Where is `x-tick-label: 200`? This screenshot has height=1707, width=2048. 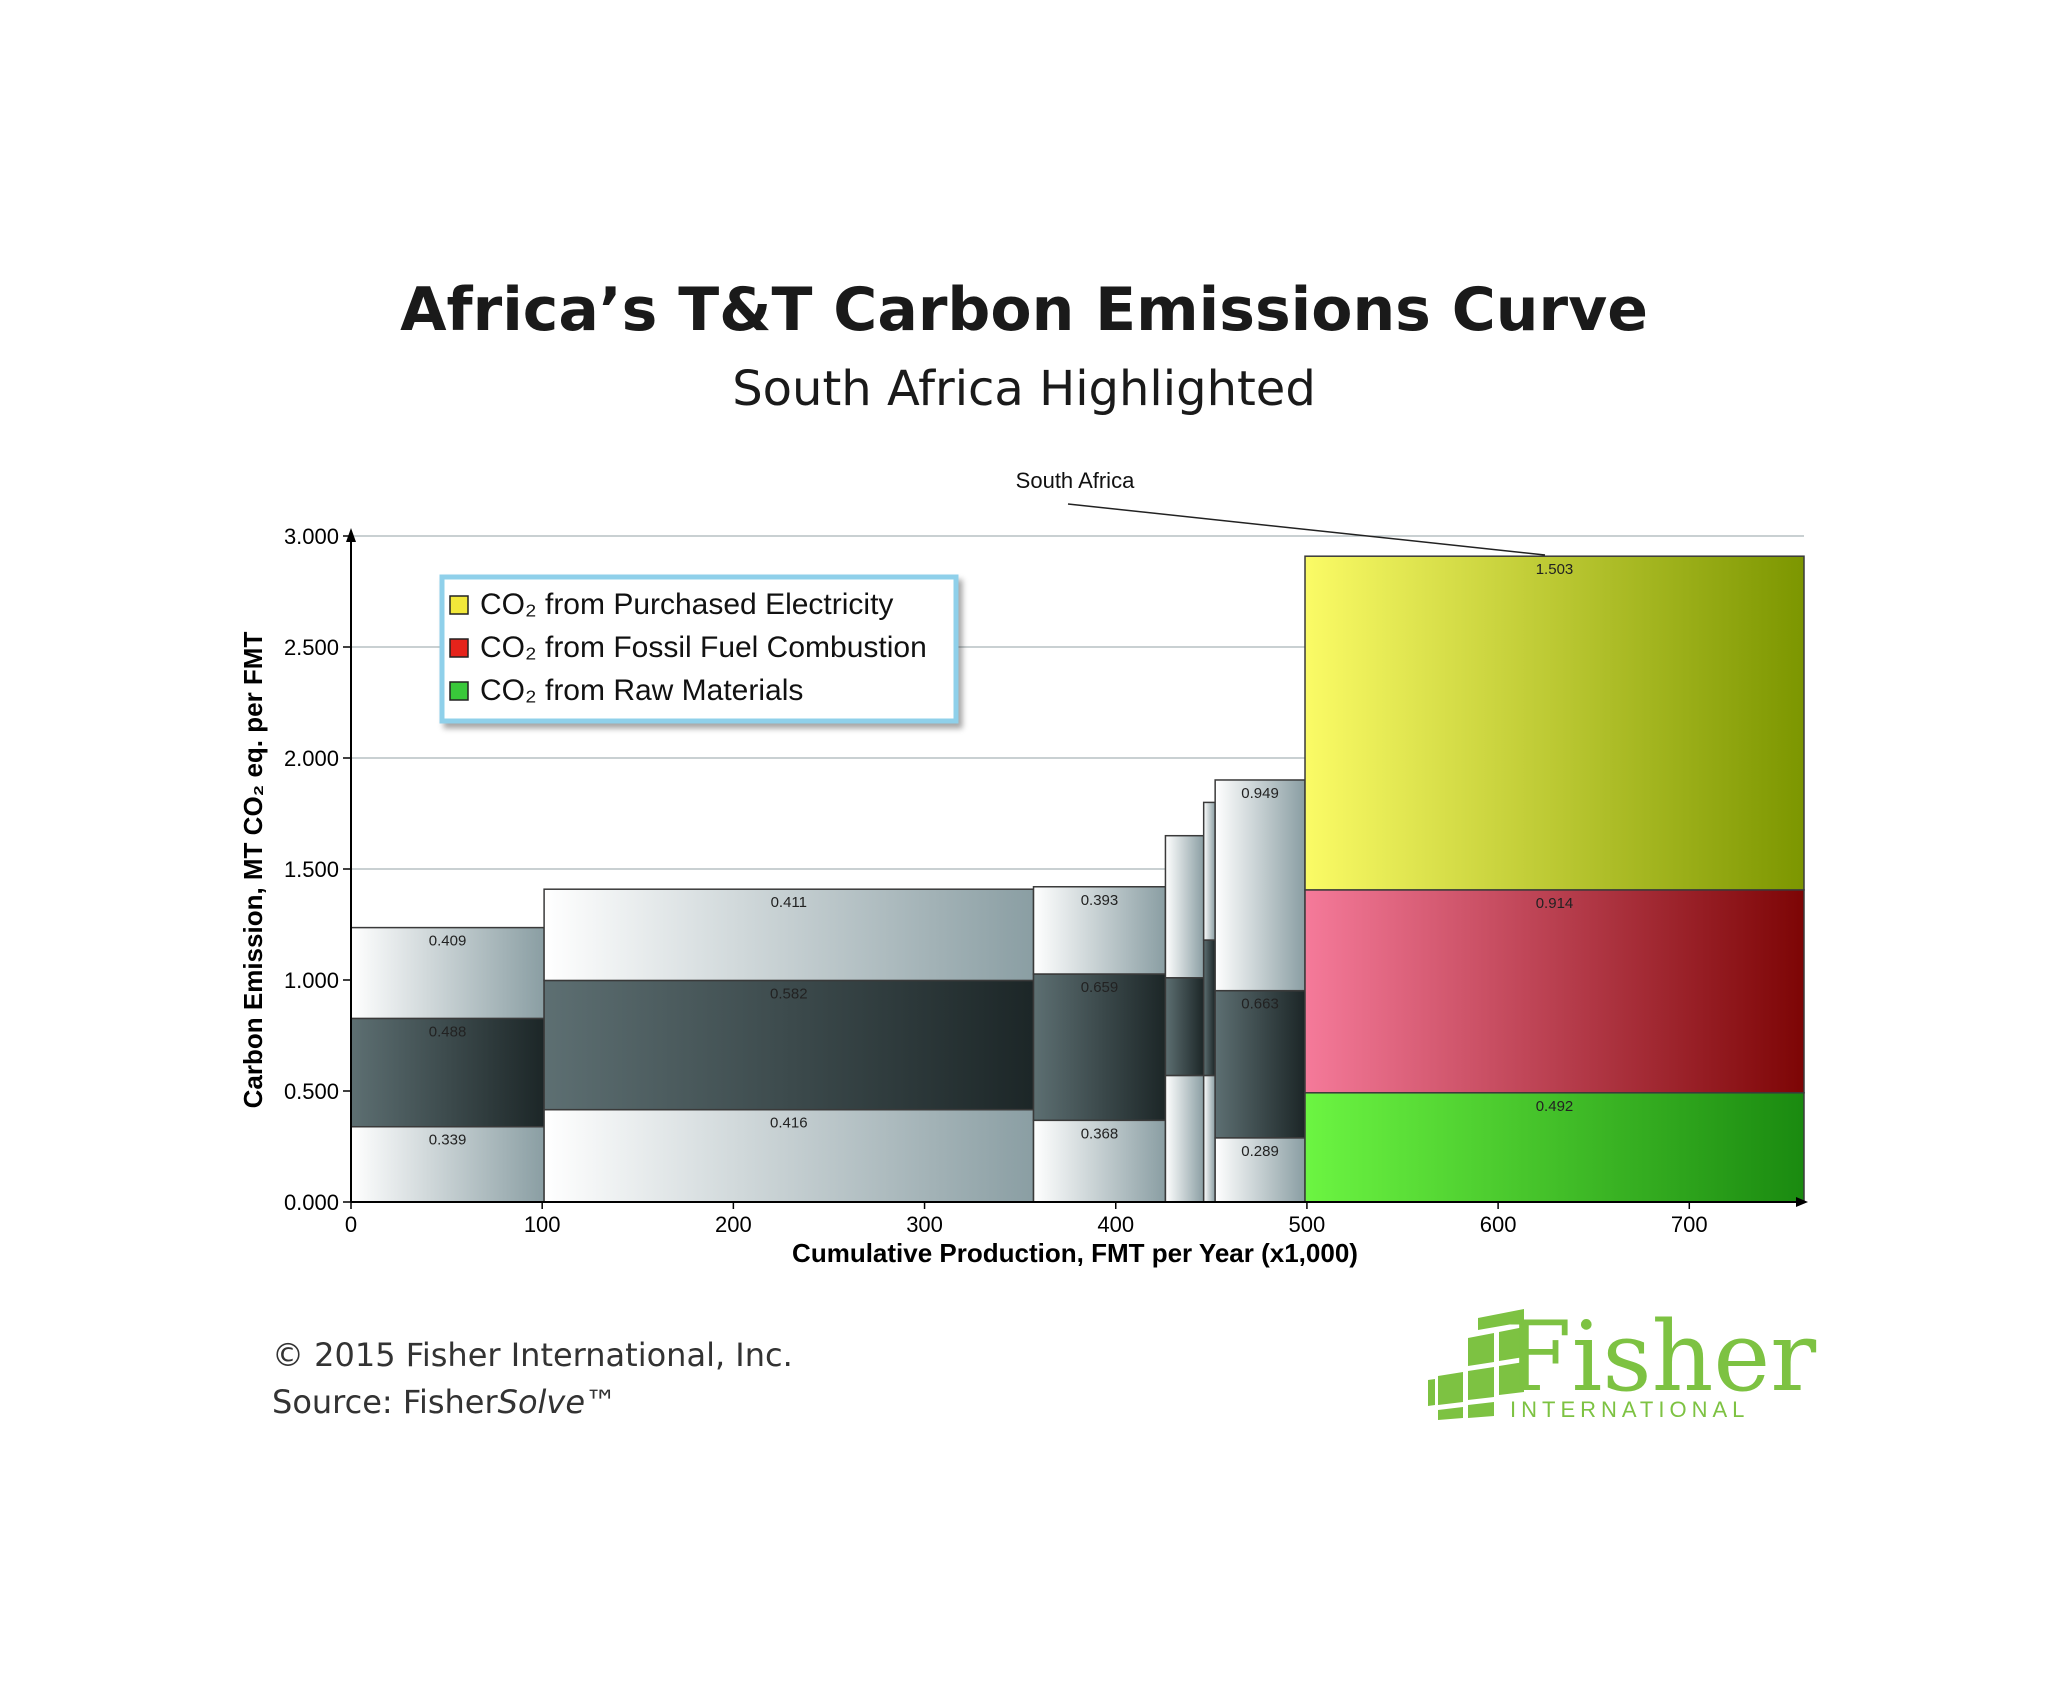
x-tick-label: 200 is located at coordinates (733, 1224).